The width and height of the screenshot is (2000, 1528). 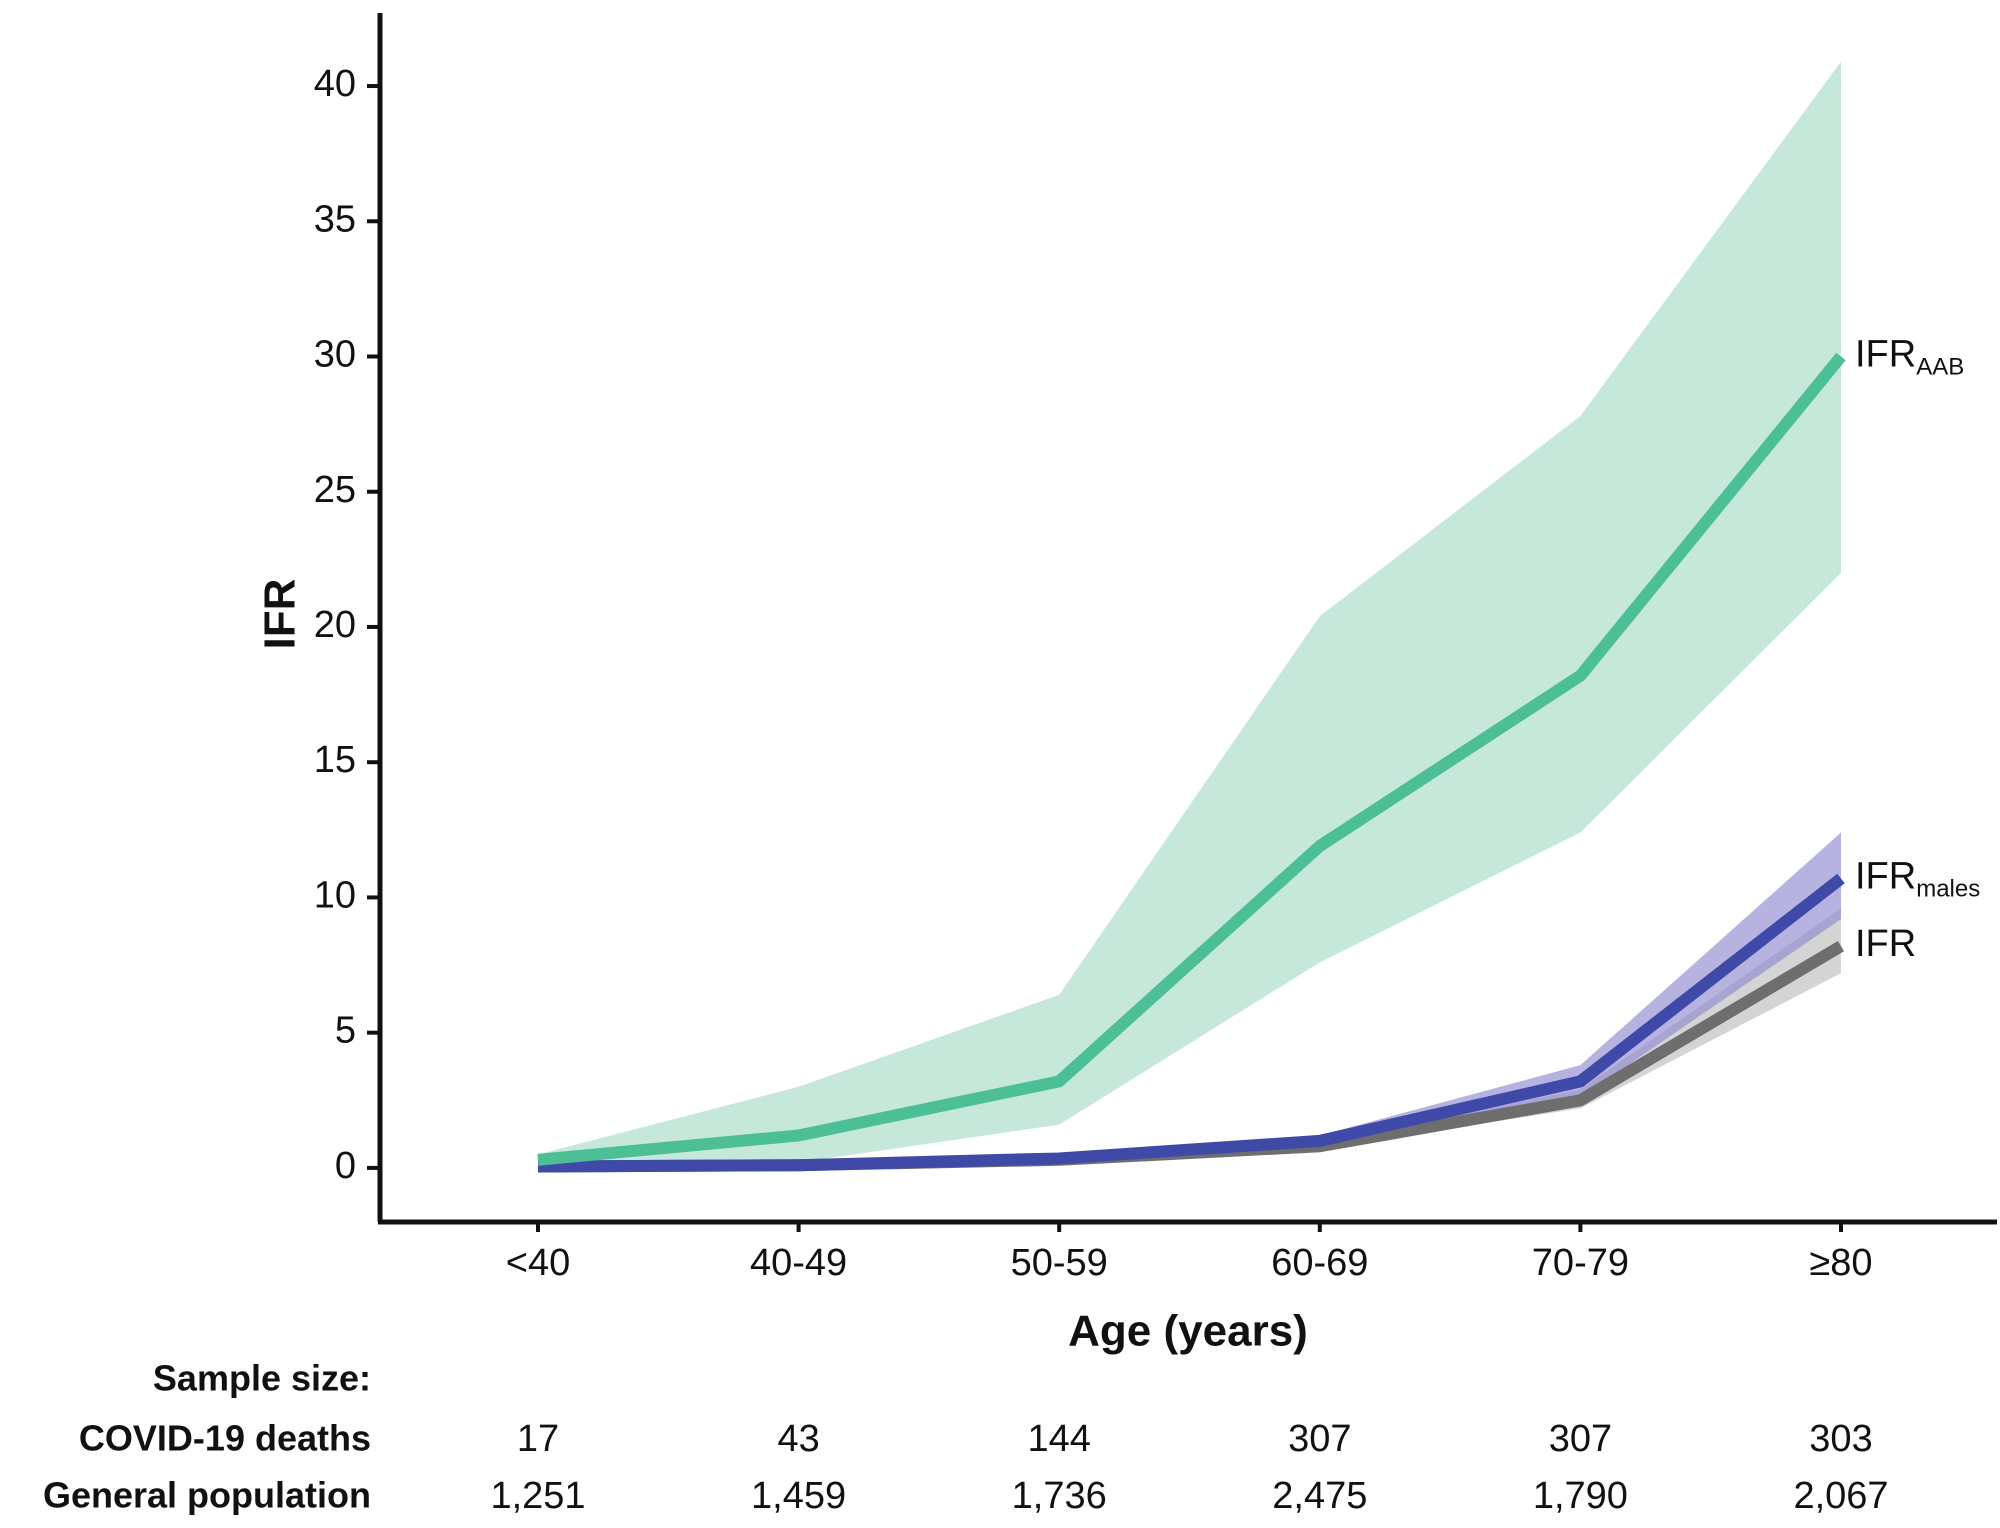 What do you see at coordinates (1058, 1439) in the screenshot?
I see `table-cell: 144` at bounding box center [1058, 1439].